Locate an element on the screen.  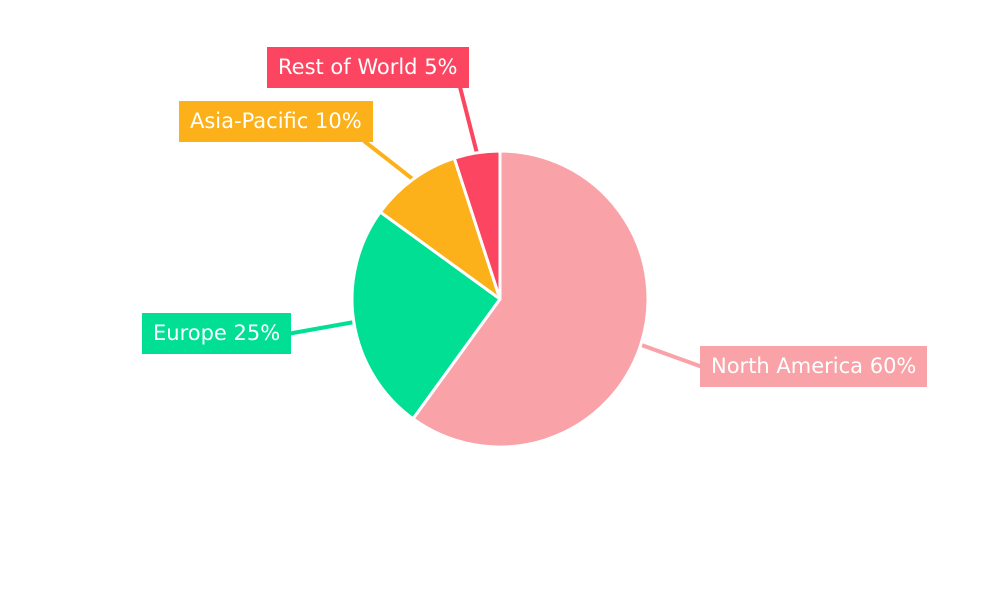
pie-label-north-america: North America 60% is located at coordinates (814, 366).